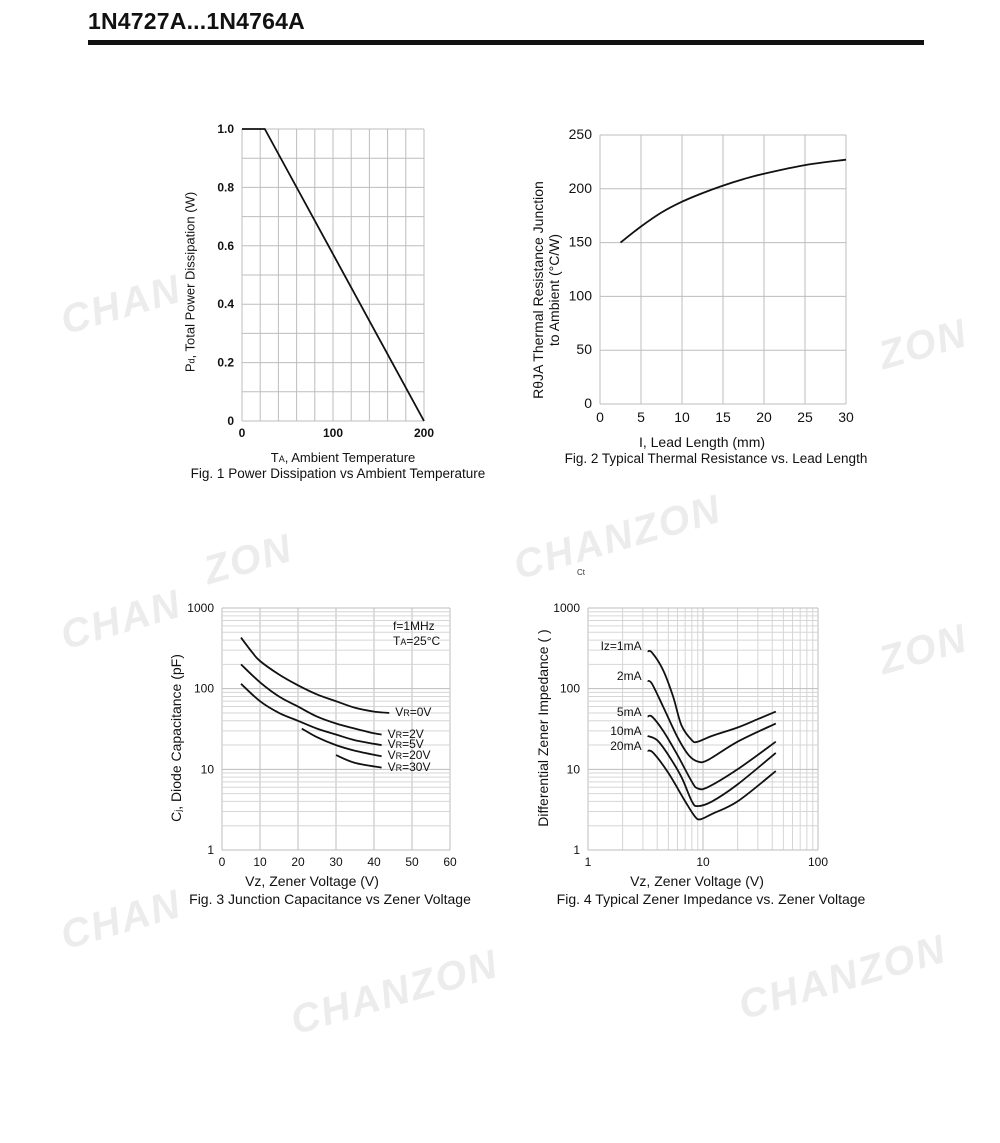  Describe the element at coordinates (581, 295) in the screenshot. I see `fig2-ytick-label: 100` at that location.